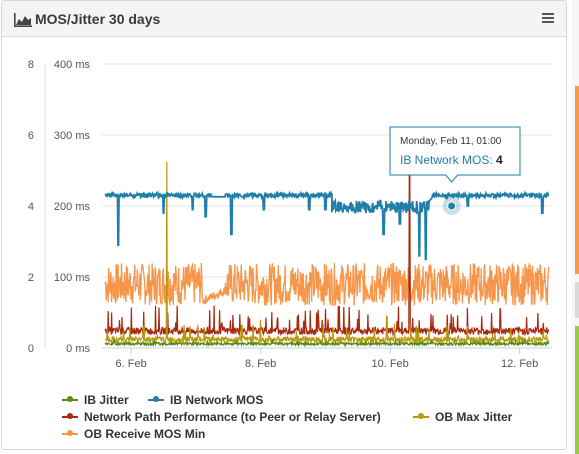  Describe the element at coordinates (577, 390) in the screenshot. I see `adjacent-green-bar` at that location.